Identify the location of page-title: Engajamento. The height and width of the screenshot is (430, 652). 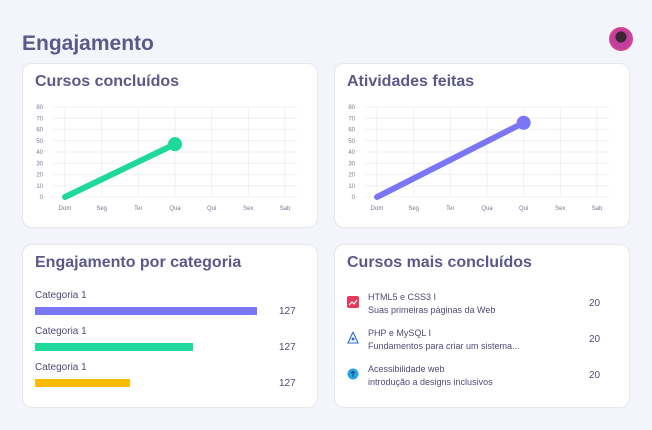
(88, 43).